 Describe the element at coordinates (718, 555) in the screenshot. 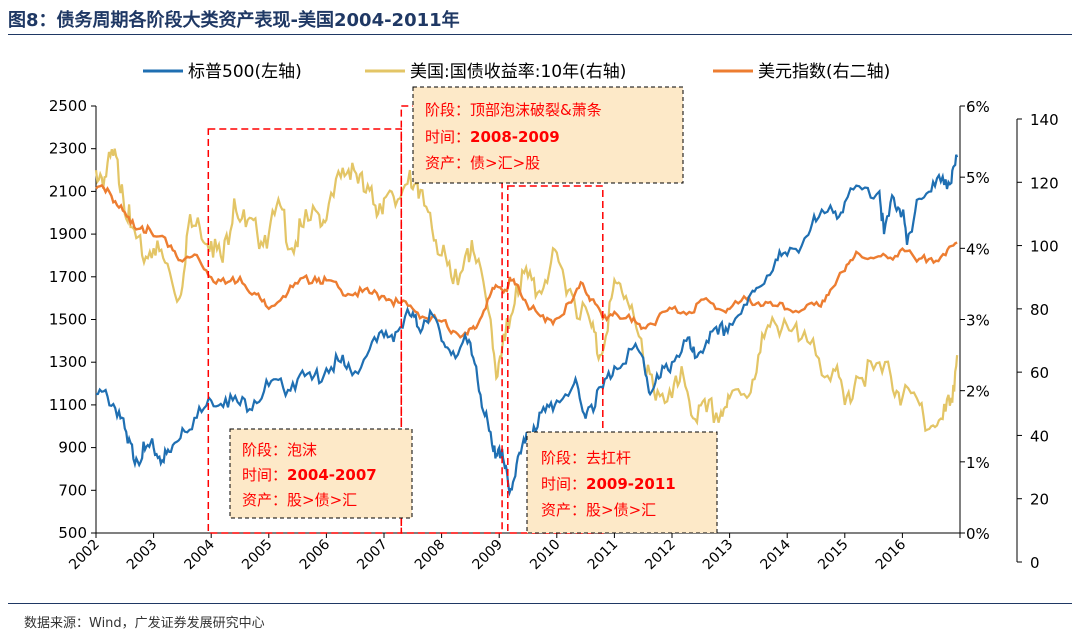

I see `x-tick-label: 2013` at that location.